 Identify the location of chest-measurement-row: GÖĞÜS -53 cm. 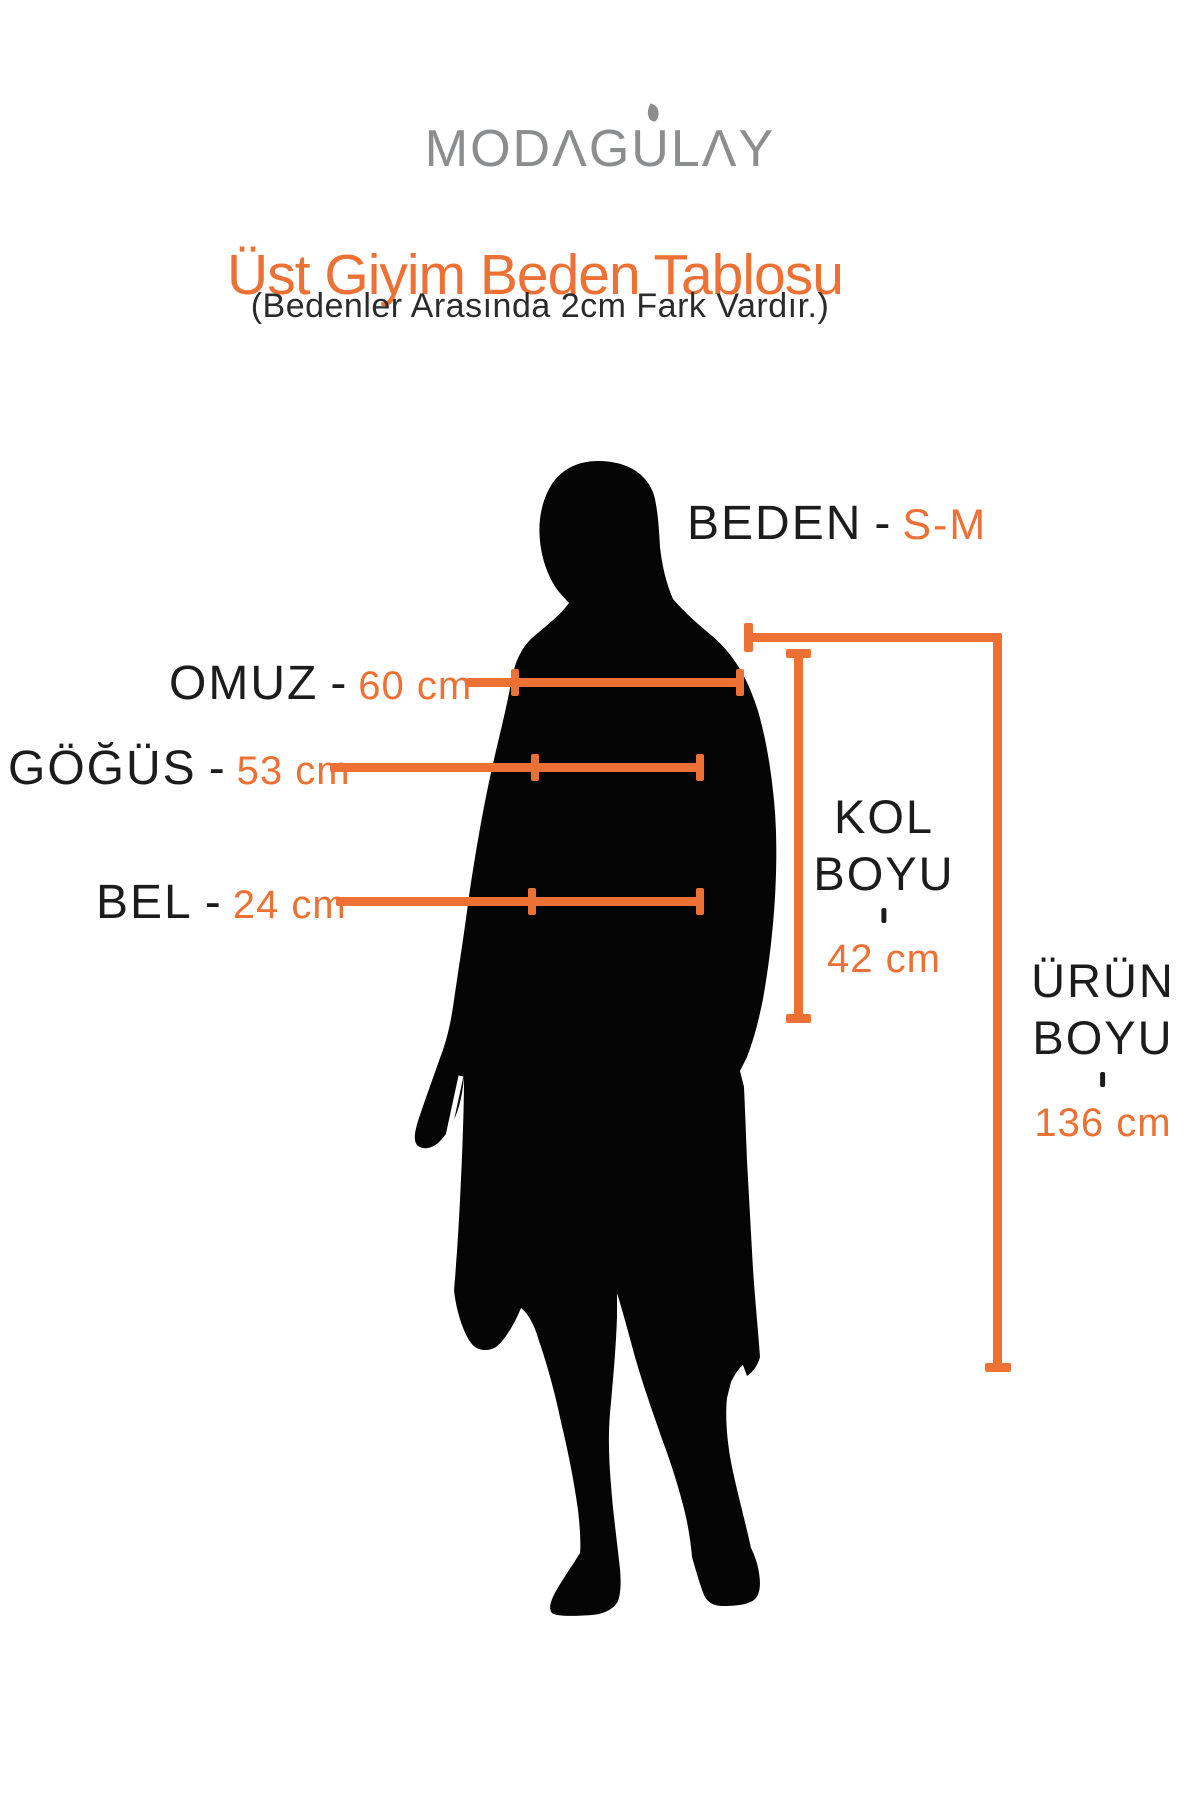
(179, 768).